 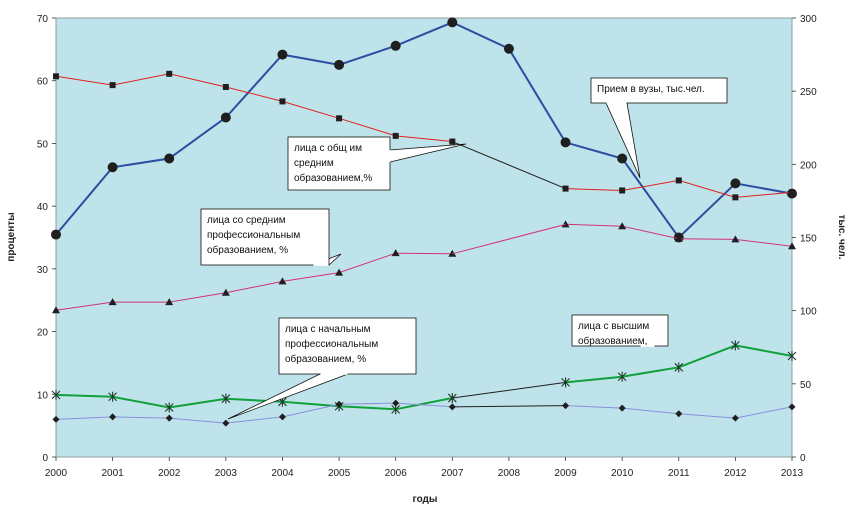 What do you see at coordinates (226, 473) in the screenshot?
I see `x-tick-label: 2003` at bounding box center [226, 473].